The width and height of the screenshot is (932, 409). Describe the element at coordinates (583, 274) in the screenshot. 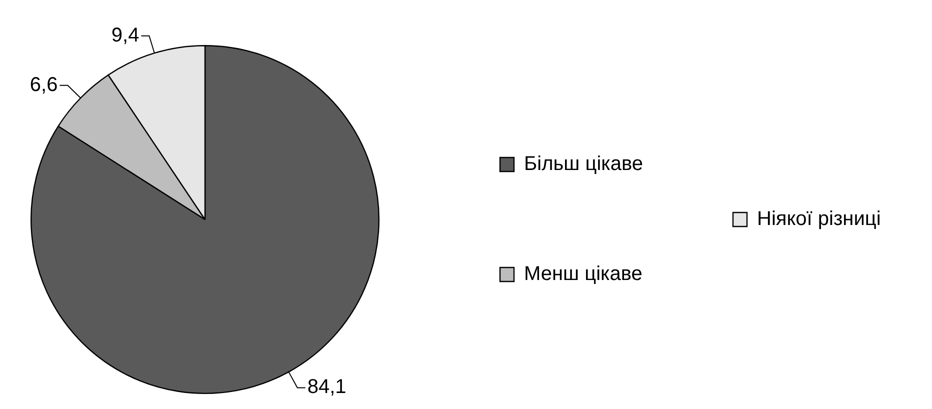

I see `legend-label: Менш цікаве` at that location.